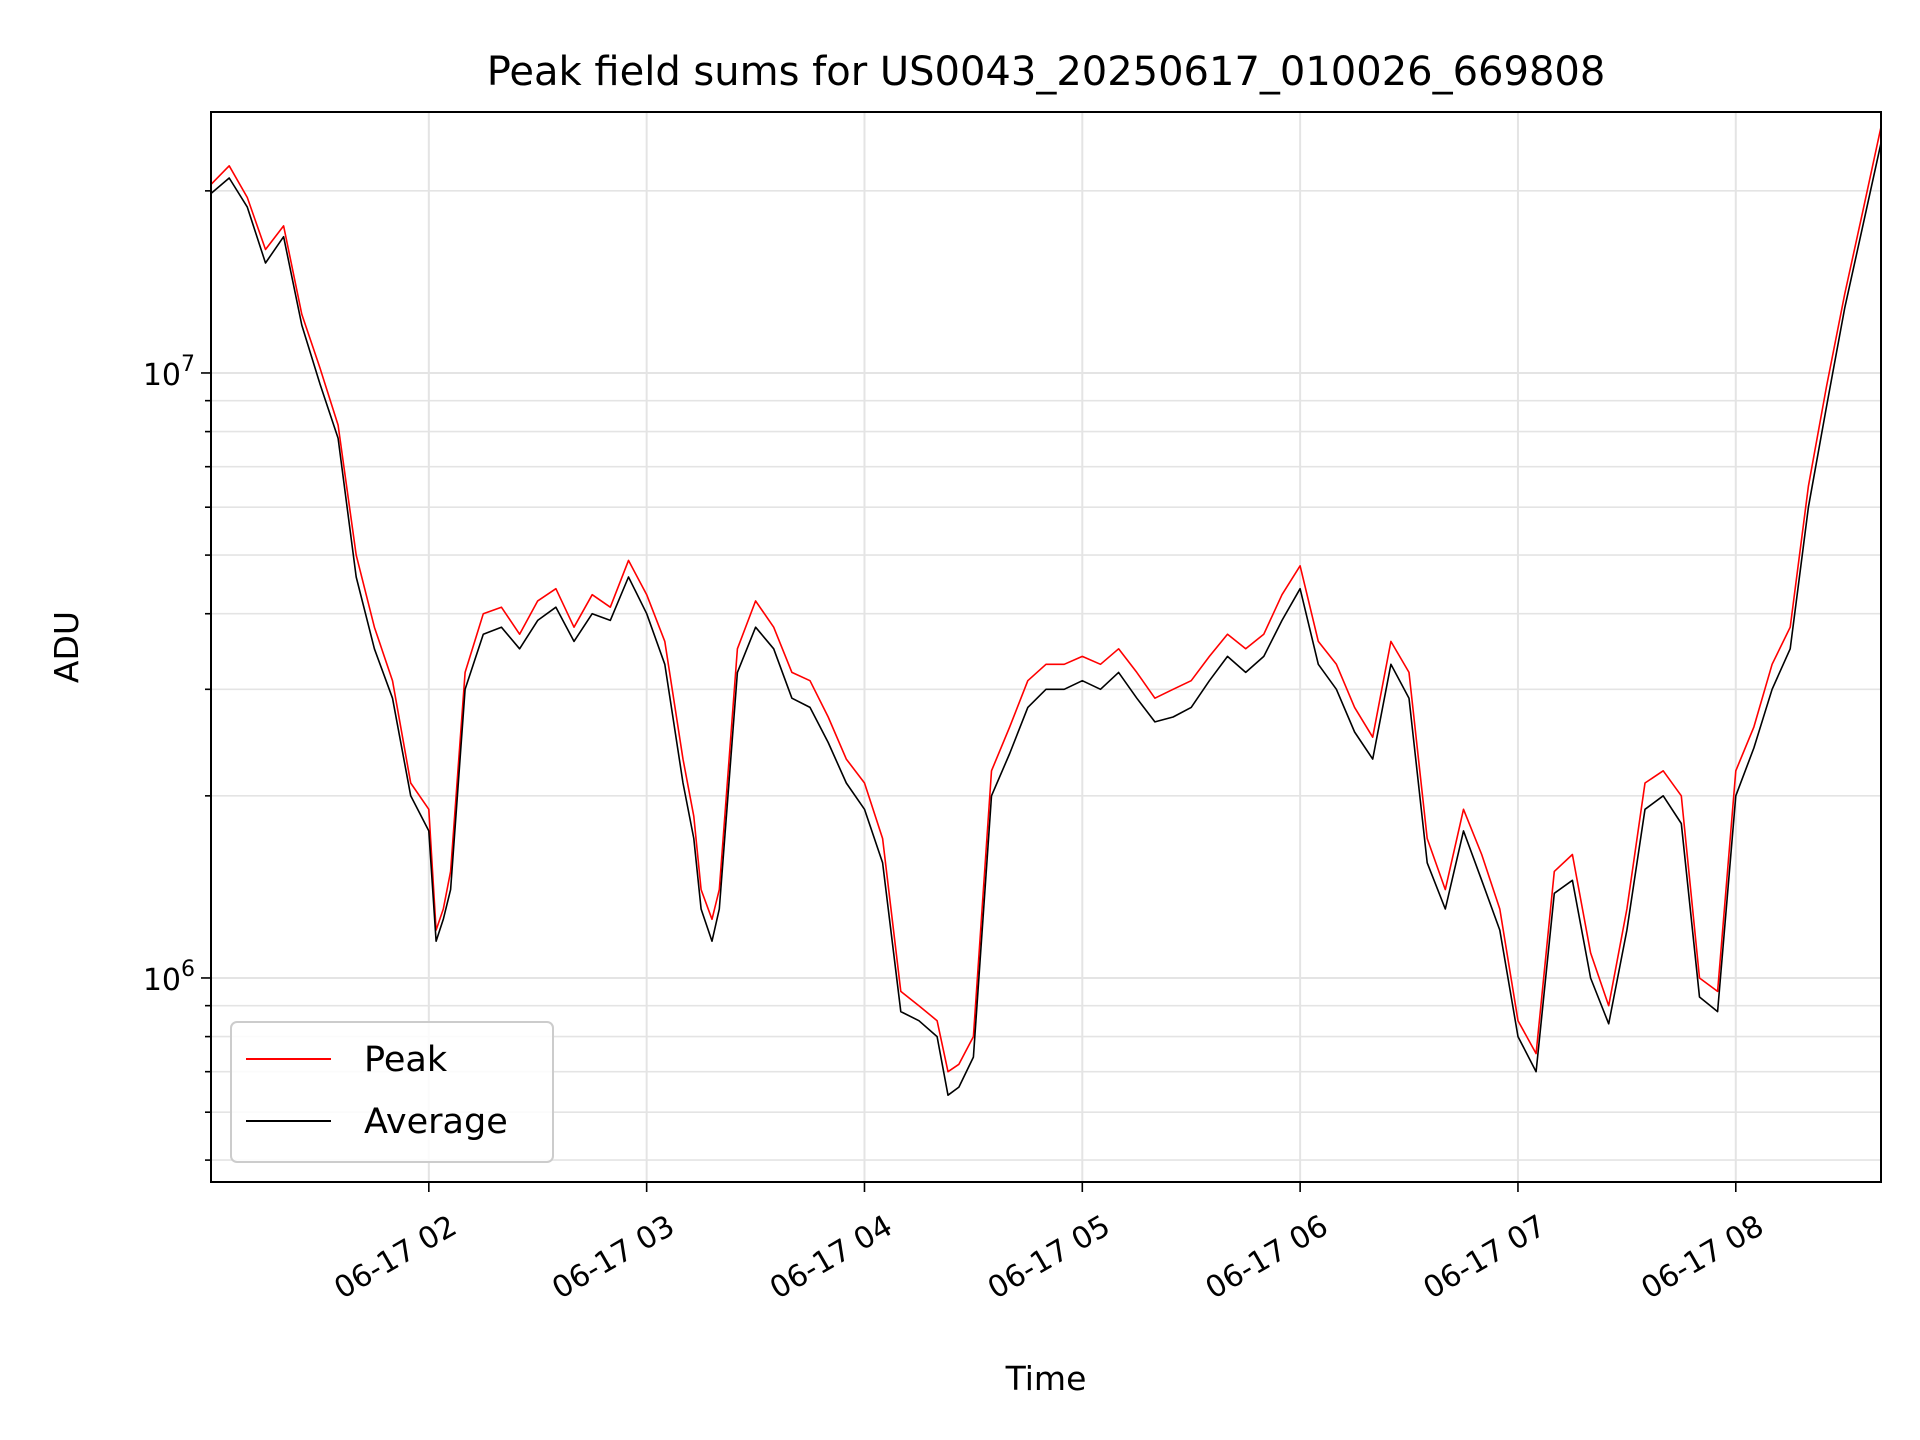 Image resolution: width=1920 pixels, height=1440 pixels. Describe the element at coordinates (1046, 1378) in the screenshot. I see `x-axis-label: Time` at that location.